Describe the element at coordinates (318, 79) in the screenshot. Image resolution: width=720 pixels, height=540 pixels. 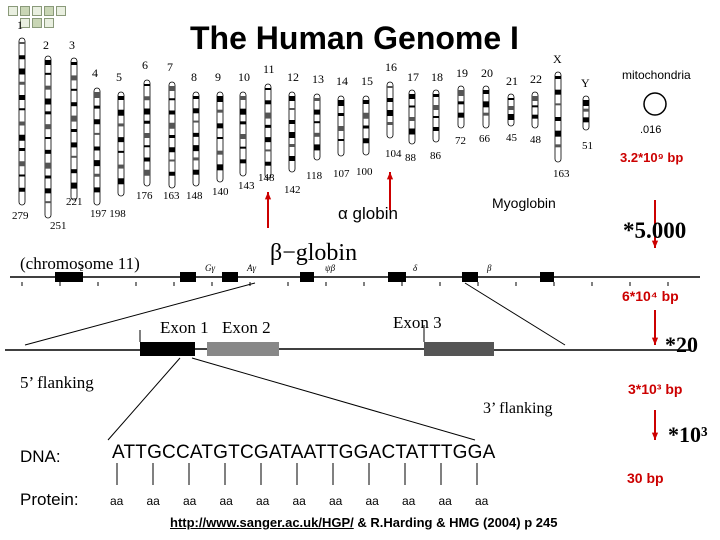
I see `chromosome-label: 13` at that location.